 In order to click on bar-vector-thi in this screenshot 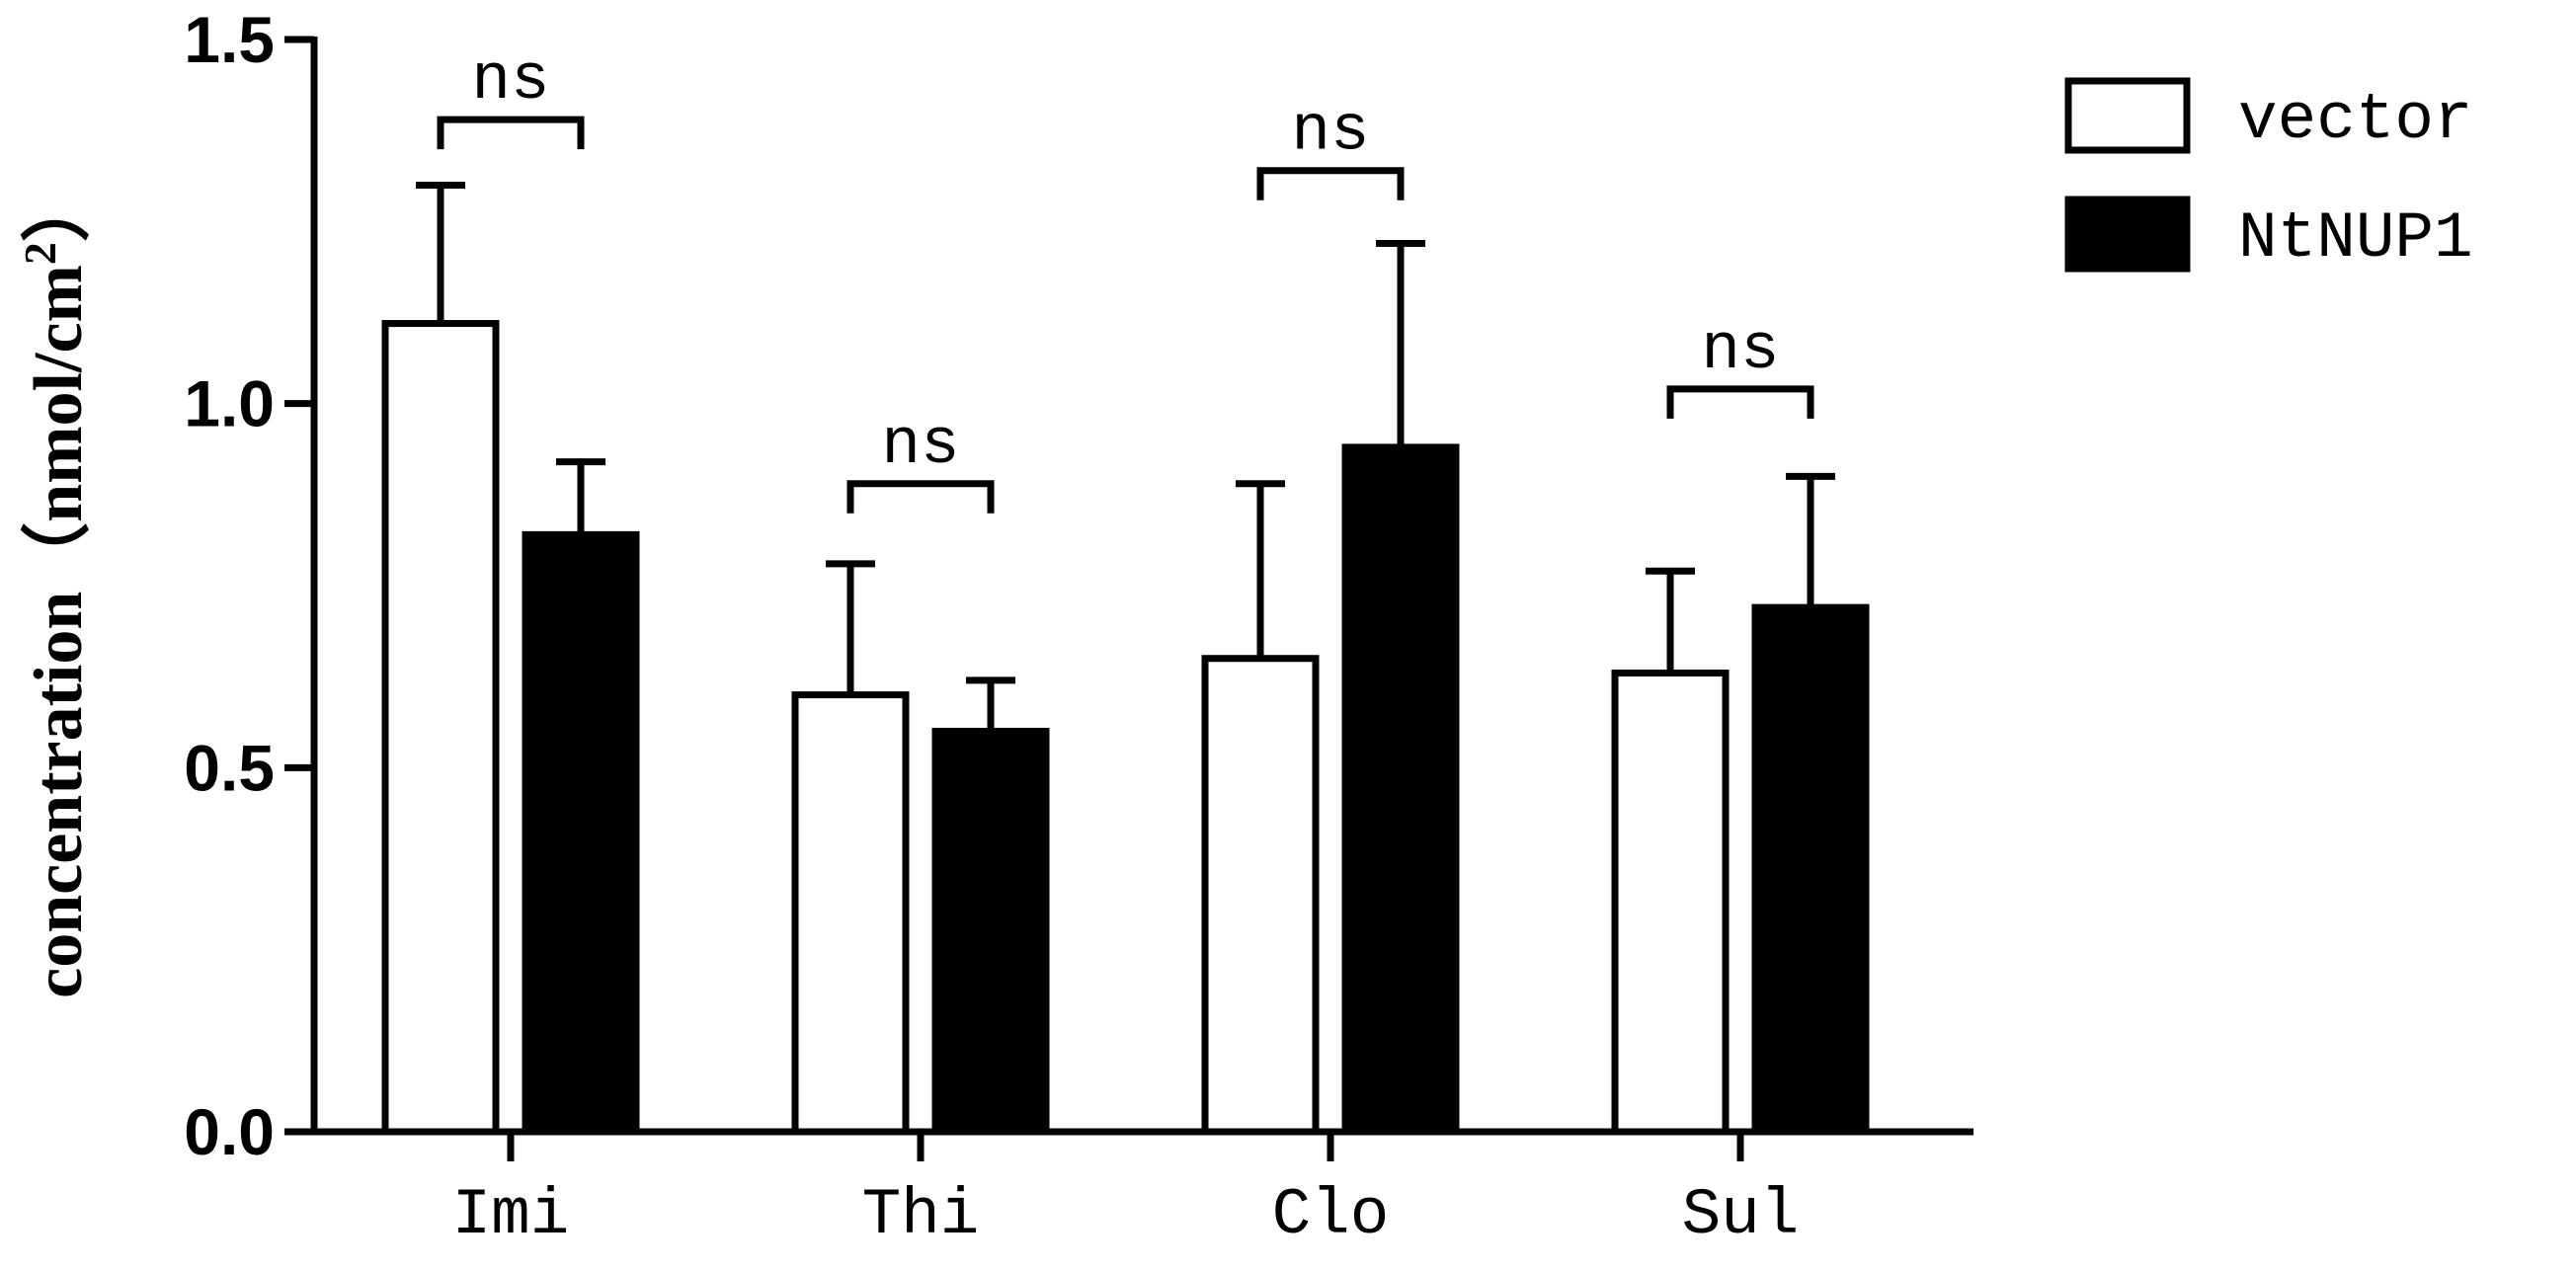, I will do `click(850, 913)`.